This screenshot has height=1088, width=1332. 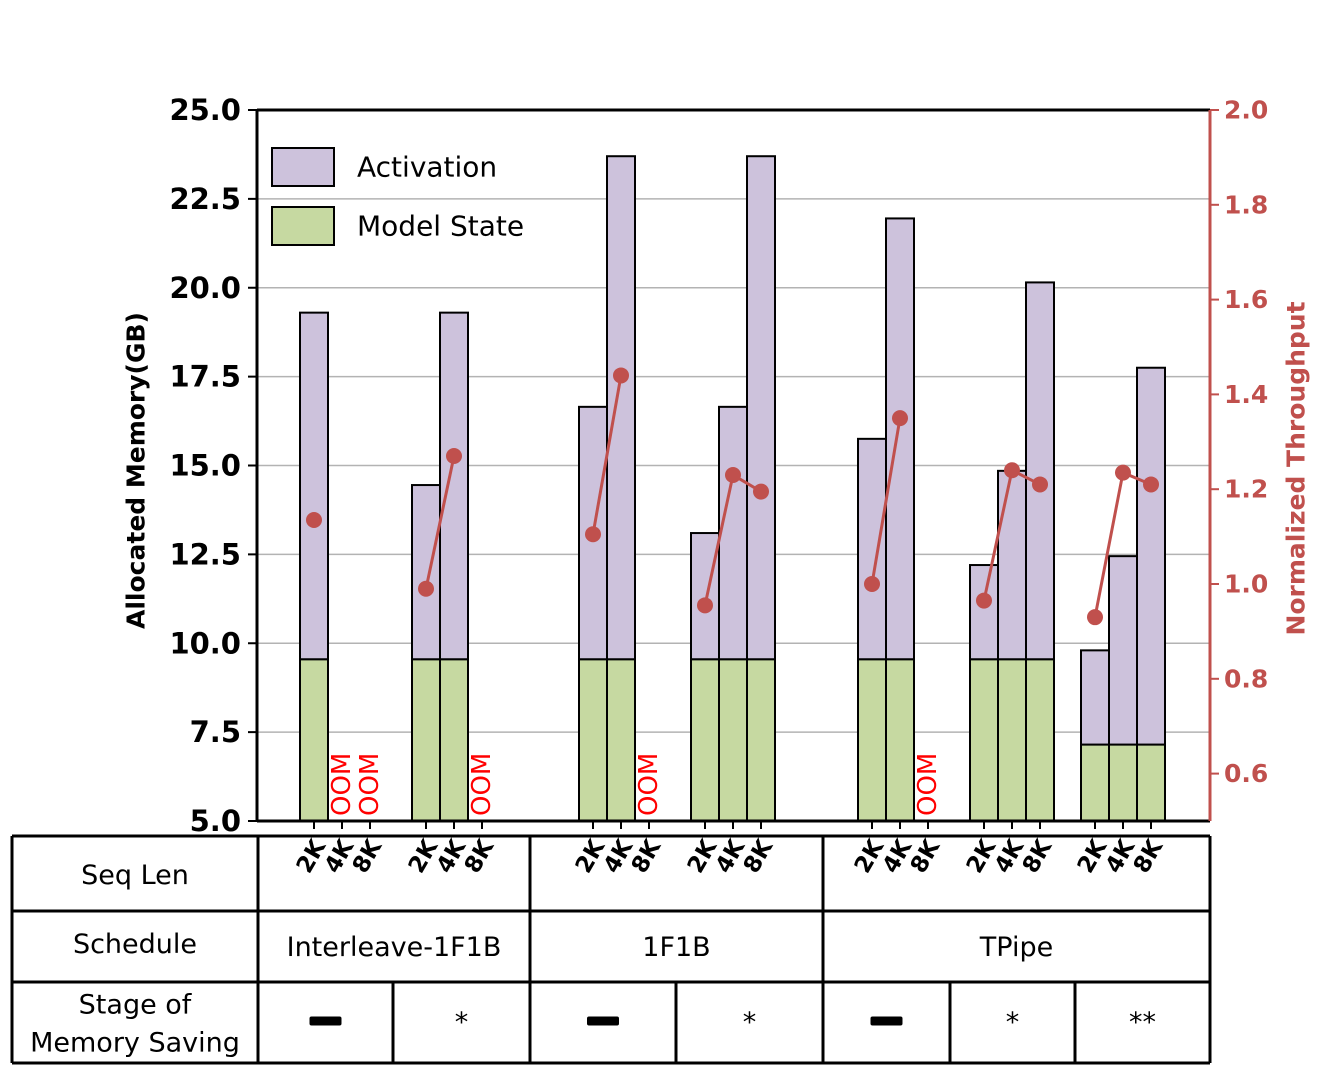 I want to click on right-tick-label: 1.8, so click(x=1246, y=204).